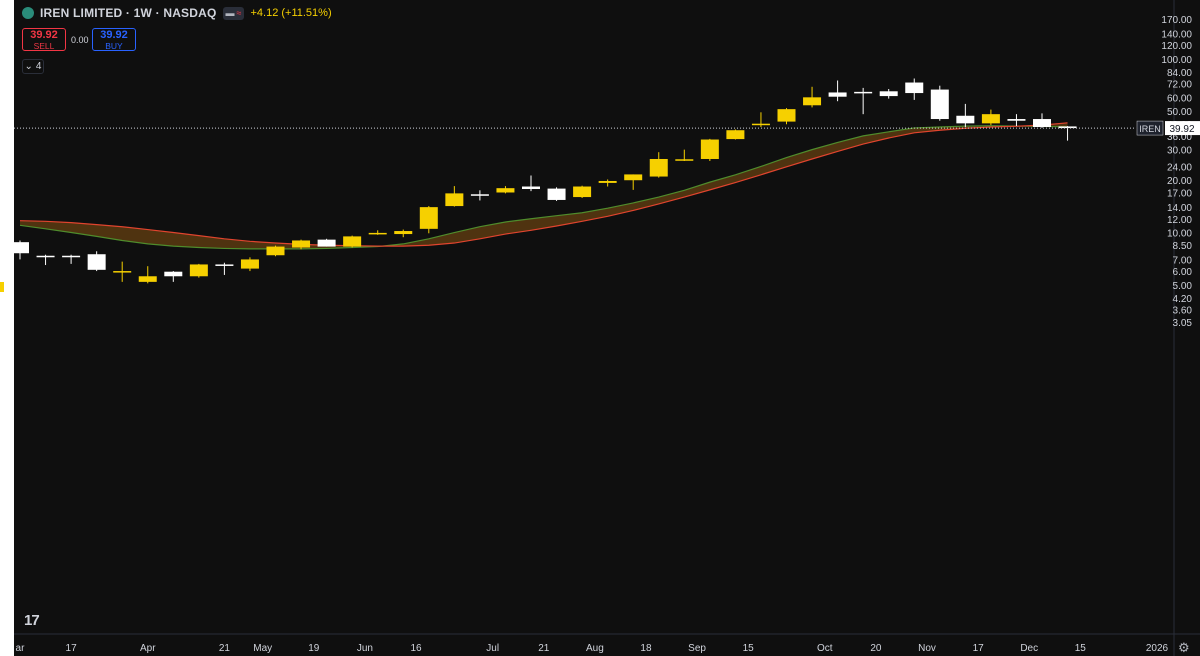 The image size is (1200, 656). What do you see at coordinates (1183, 260) in the screenshot?
I see `y-tick-label: 7.00` at bounding box center [1183, 260].